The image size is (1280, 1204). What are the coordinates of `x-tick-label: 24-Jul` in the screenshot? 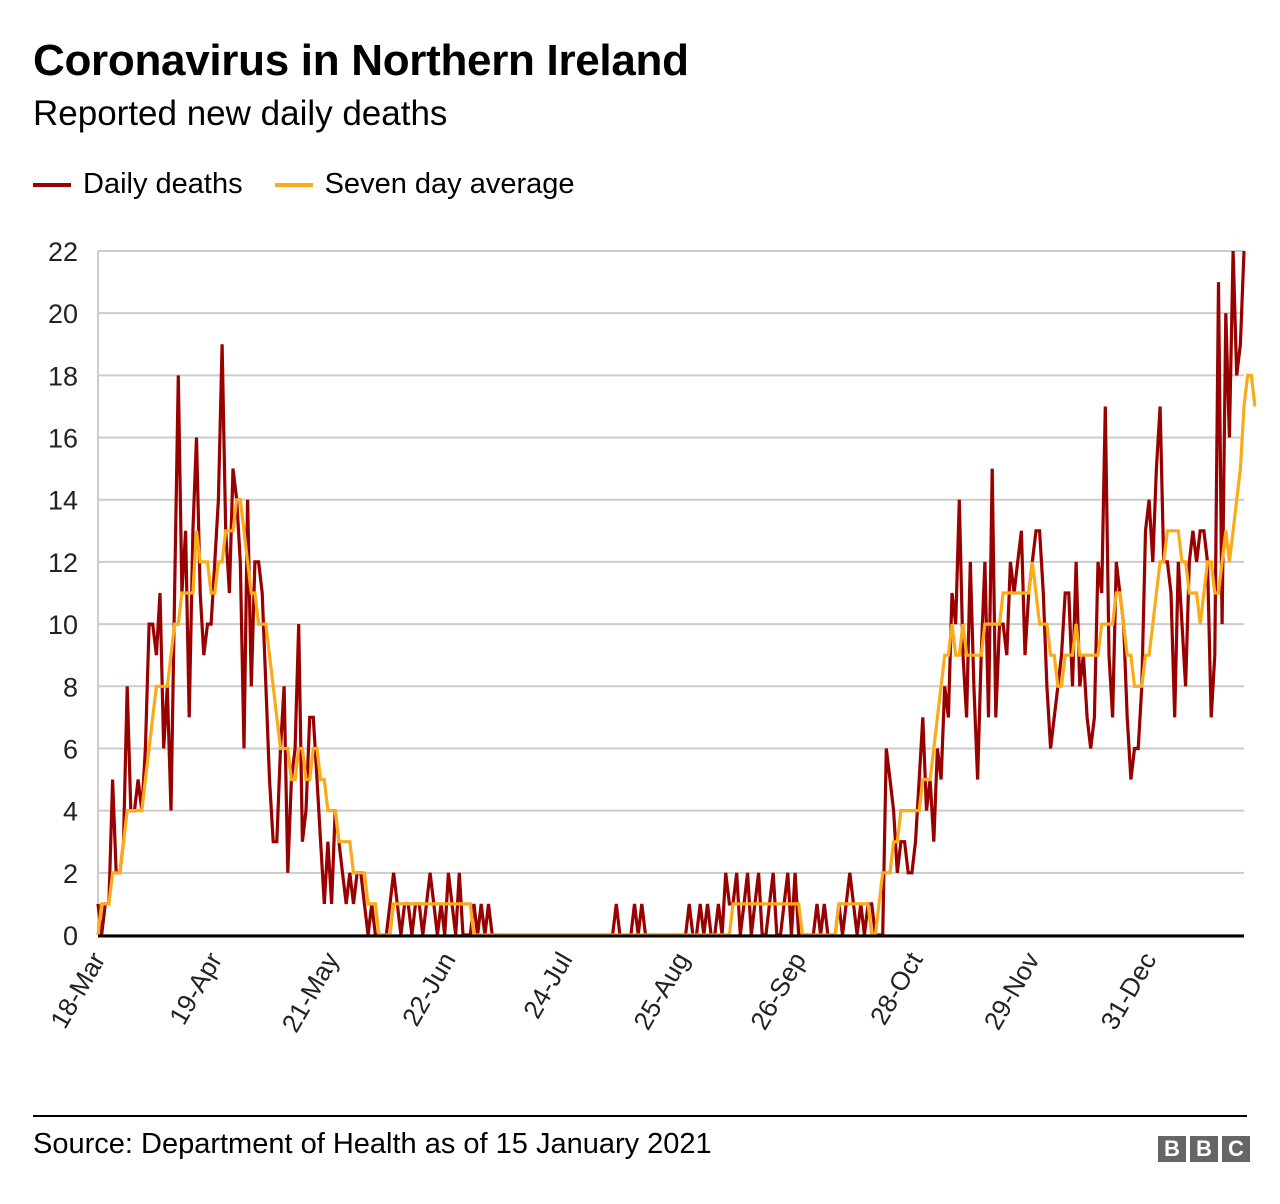 It's located at (547, 985).